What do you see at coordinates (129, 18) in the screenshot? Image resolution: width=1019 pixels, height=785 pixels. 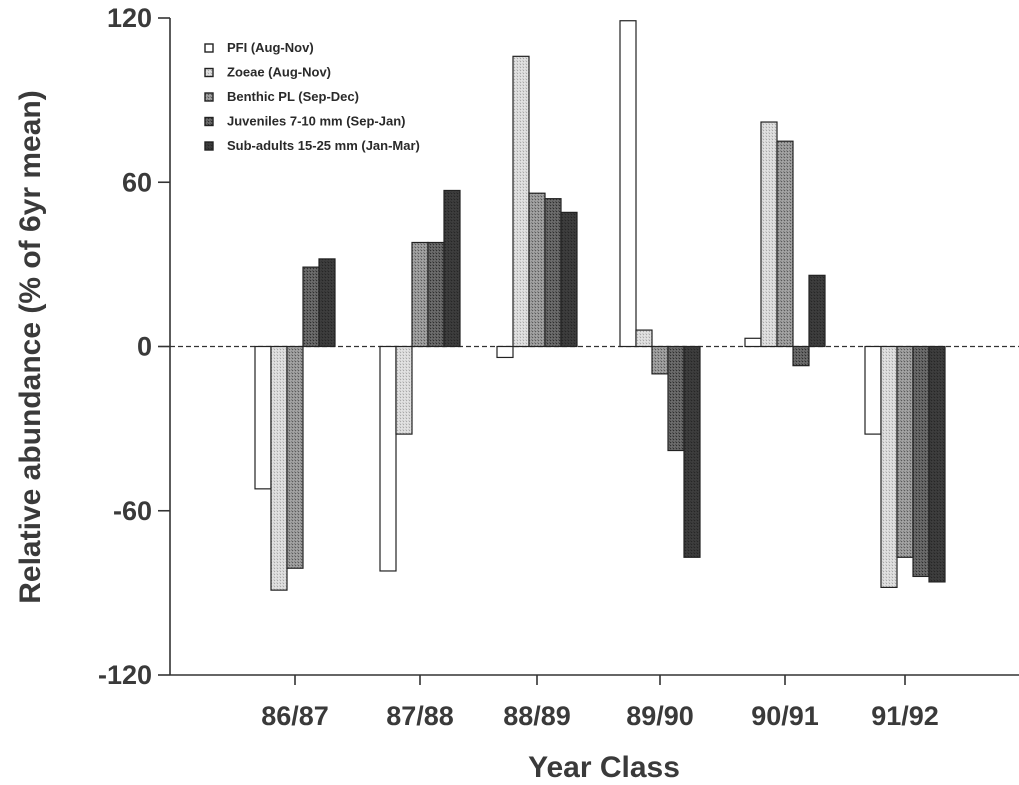 I see `y-tick-label: 120` at bounding box center [129, 18].